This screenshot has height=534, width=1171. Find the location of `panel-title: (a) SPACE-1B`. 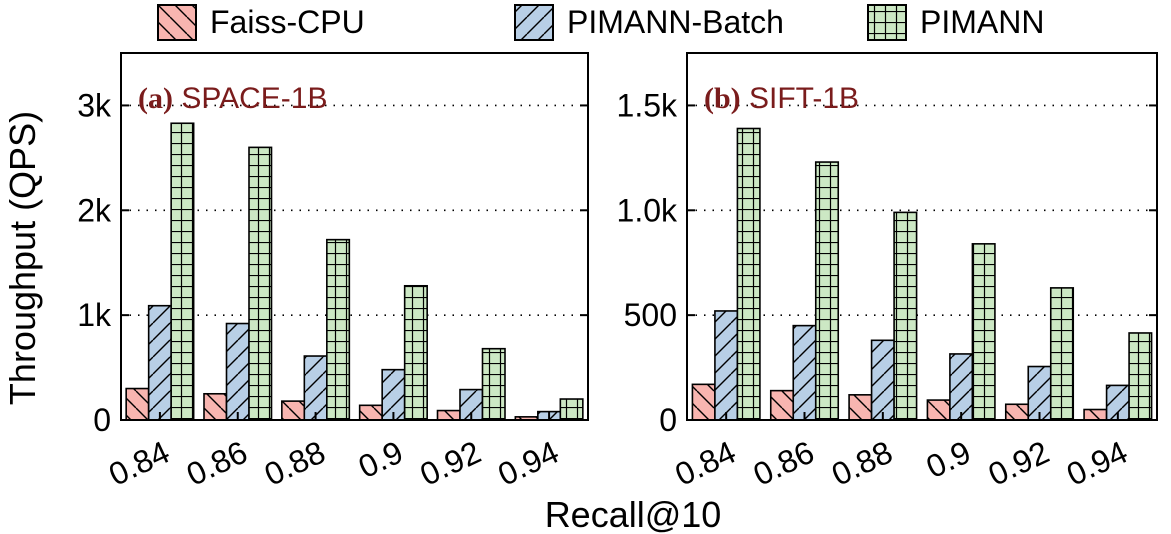

panel-title: (a) SPACE-1B is located at coordinates (232, 98).